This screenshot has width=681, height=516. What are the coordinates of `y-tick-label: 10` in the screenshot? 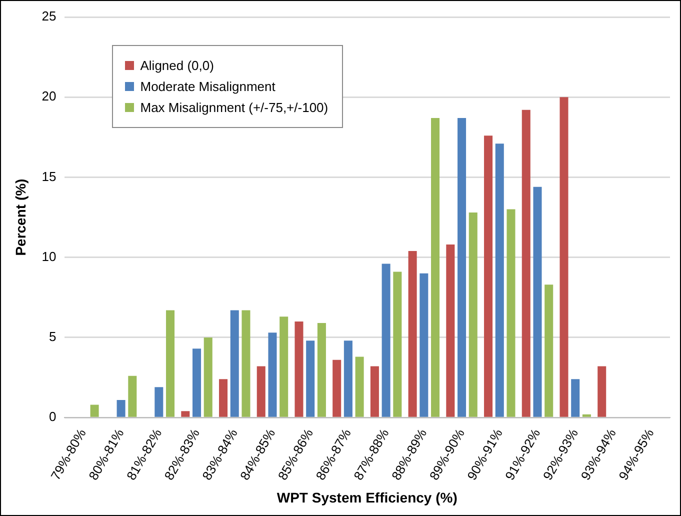 It's located at (49, 256).